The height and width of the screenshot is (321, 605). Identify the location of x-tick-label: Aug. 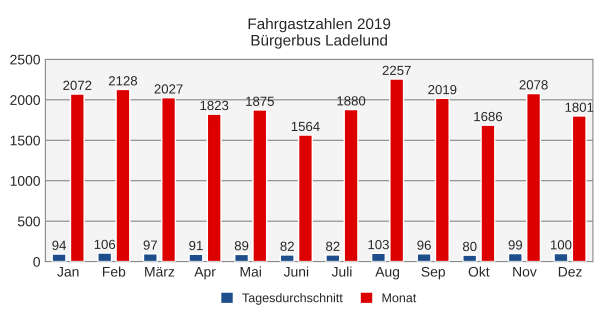
(387, 273).